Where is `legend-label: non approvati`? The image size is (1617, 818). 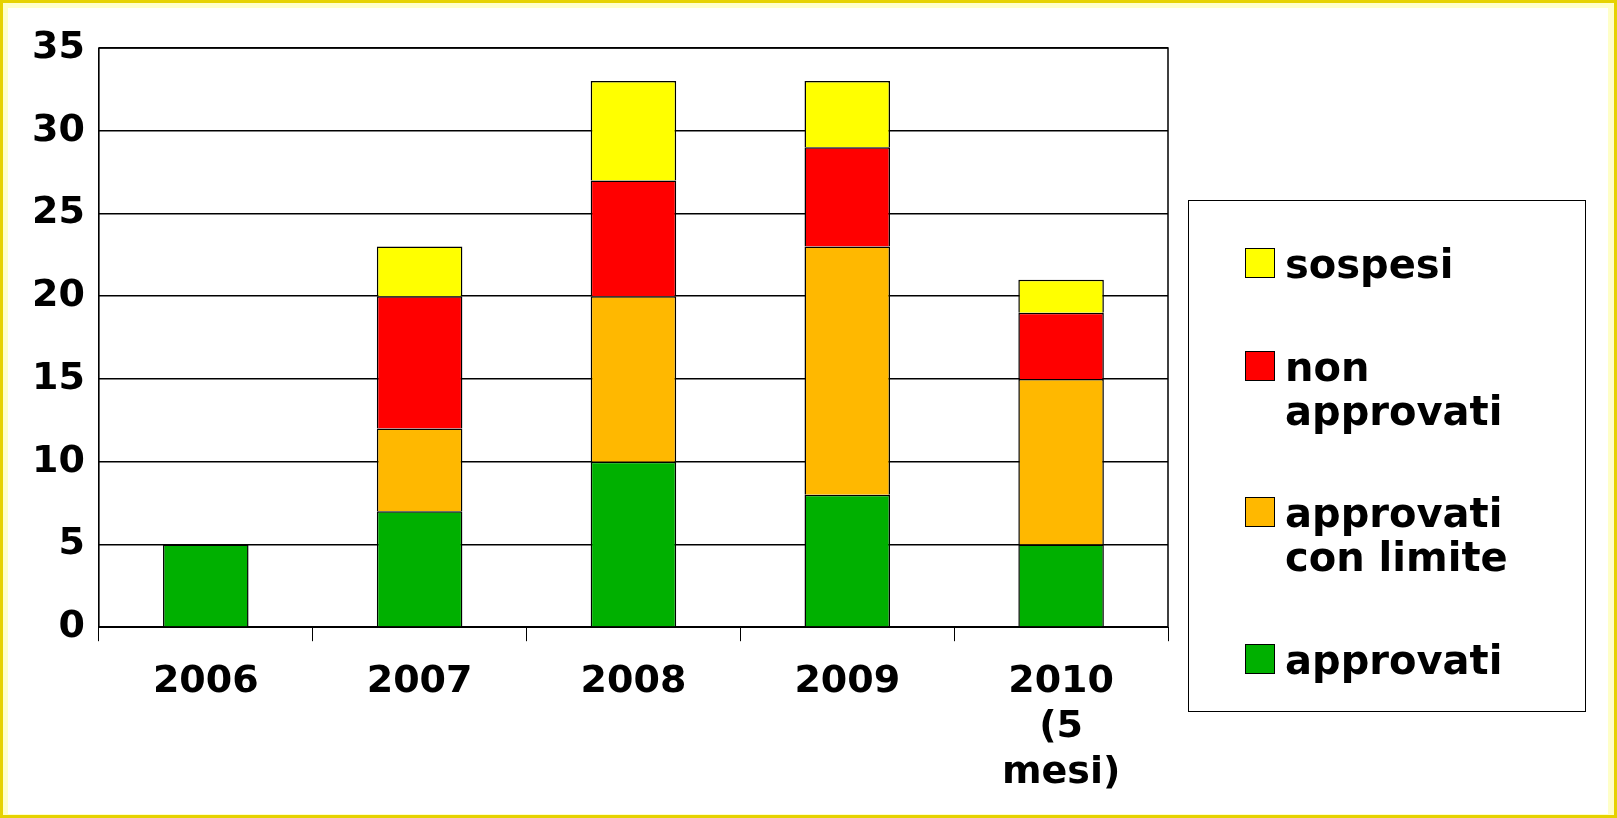 legend-label: non approvati is located at coordinates (1394, 388).